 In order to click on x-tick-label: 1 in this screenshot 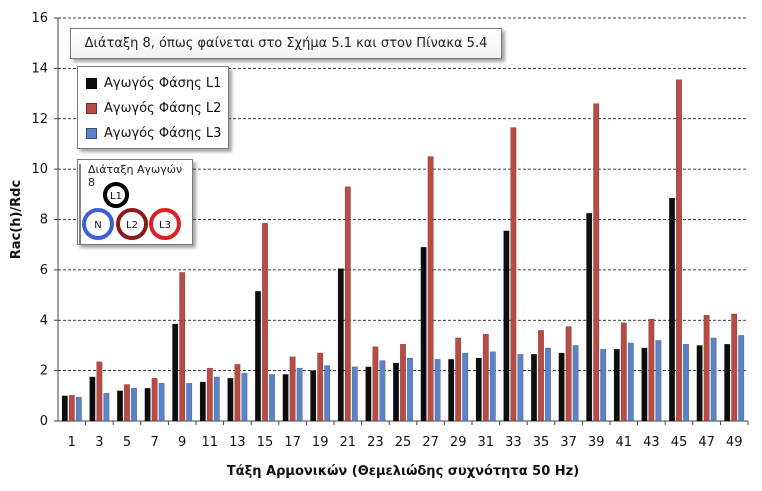, I will do `click(72, 442)`.